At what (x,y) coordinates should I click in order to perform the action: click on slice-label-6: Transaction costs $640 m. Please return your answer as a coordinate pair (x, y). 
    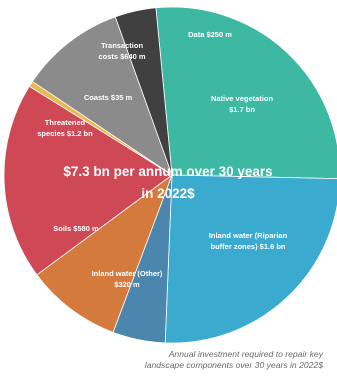
    Looking at the image, I should click on (121, 51).